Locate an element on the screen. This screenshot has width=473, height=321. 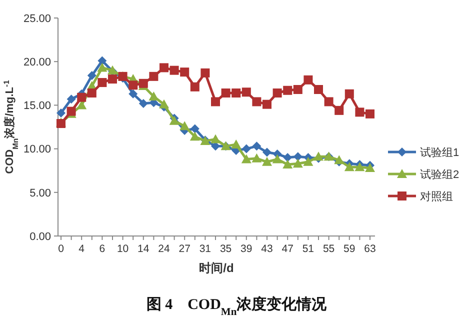
y-tick-label: 10.00 is located at coordinates (37, 150).